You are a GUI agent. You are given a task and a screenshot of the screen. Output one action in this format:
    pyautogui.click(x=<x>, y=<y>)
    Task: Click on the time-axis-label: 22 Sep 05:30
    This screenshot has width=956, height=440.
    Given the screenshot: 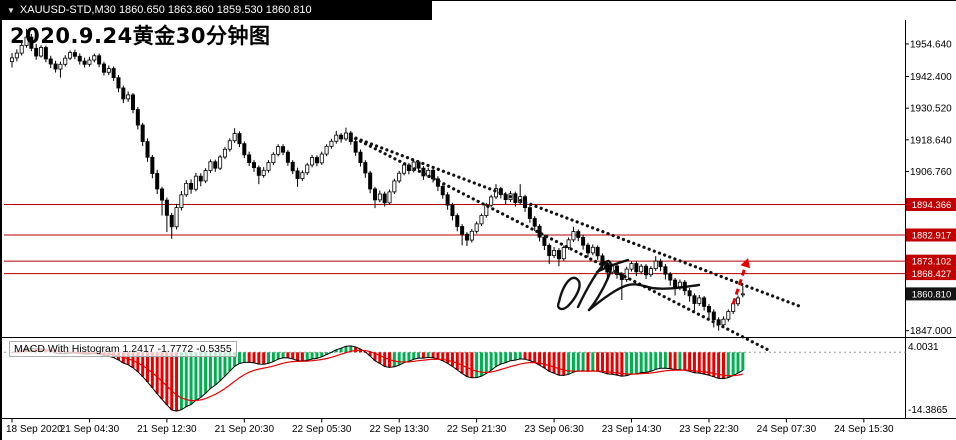 What is the action you would take?
    pyautogui.click(x=322, y=429)
    